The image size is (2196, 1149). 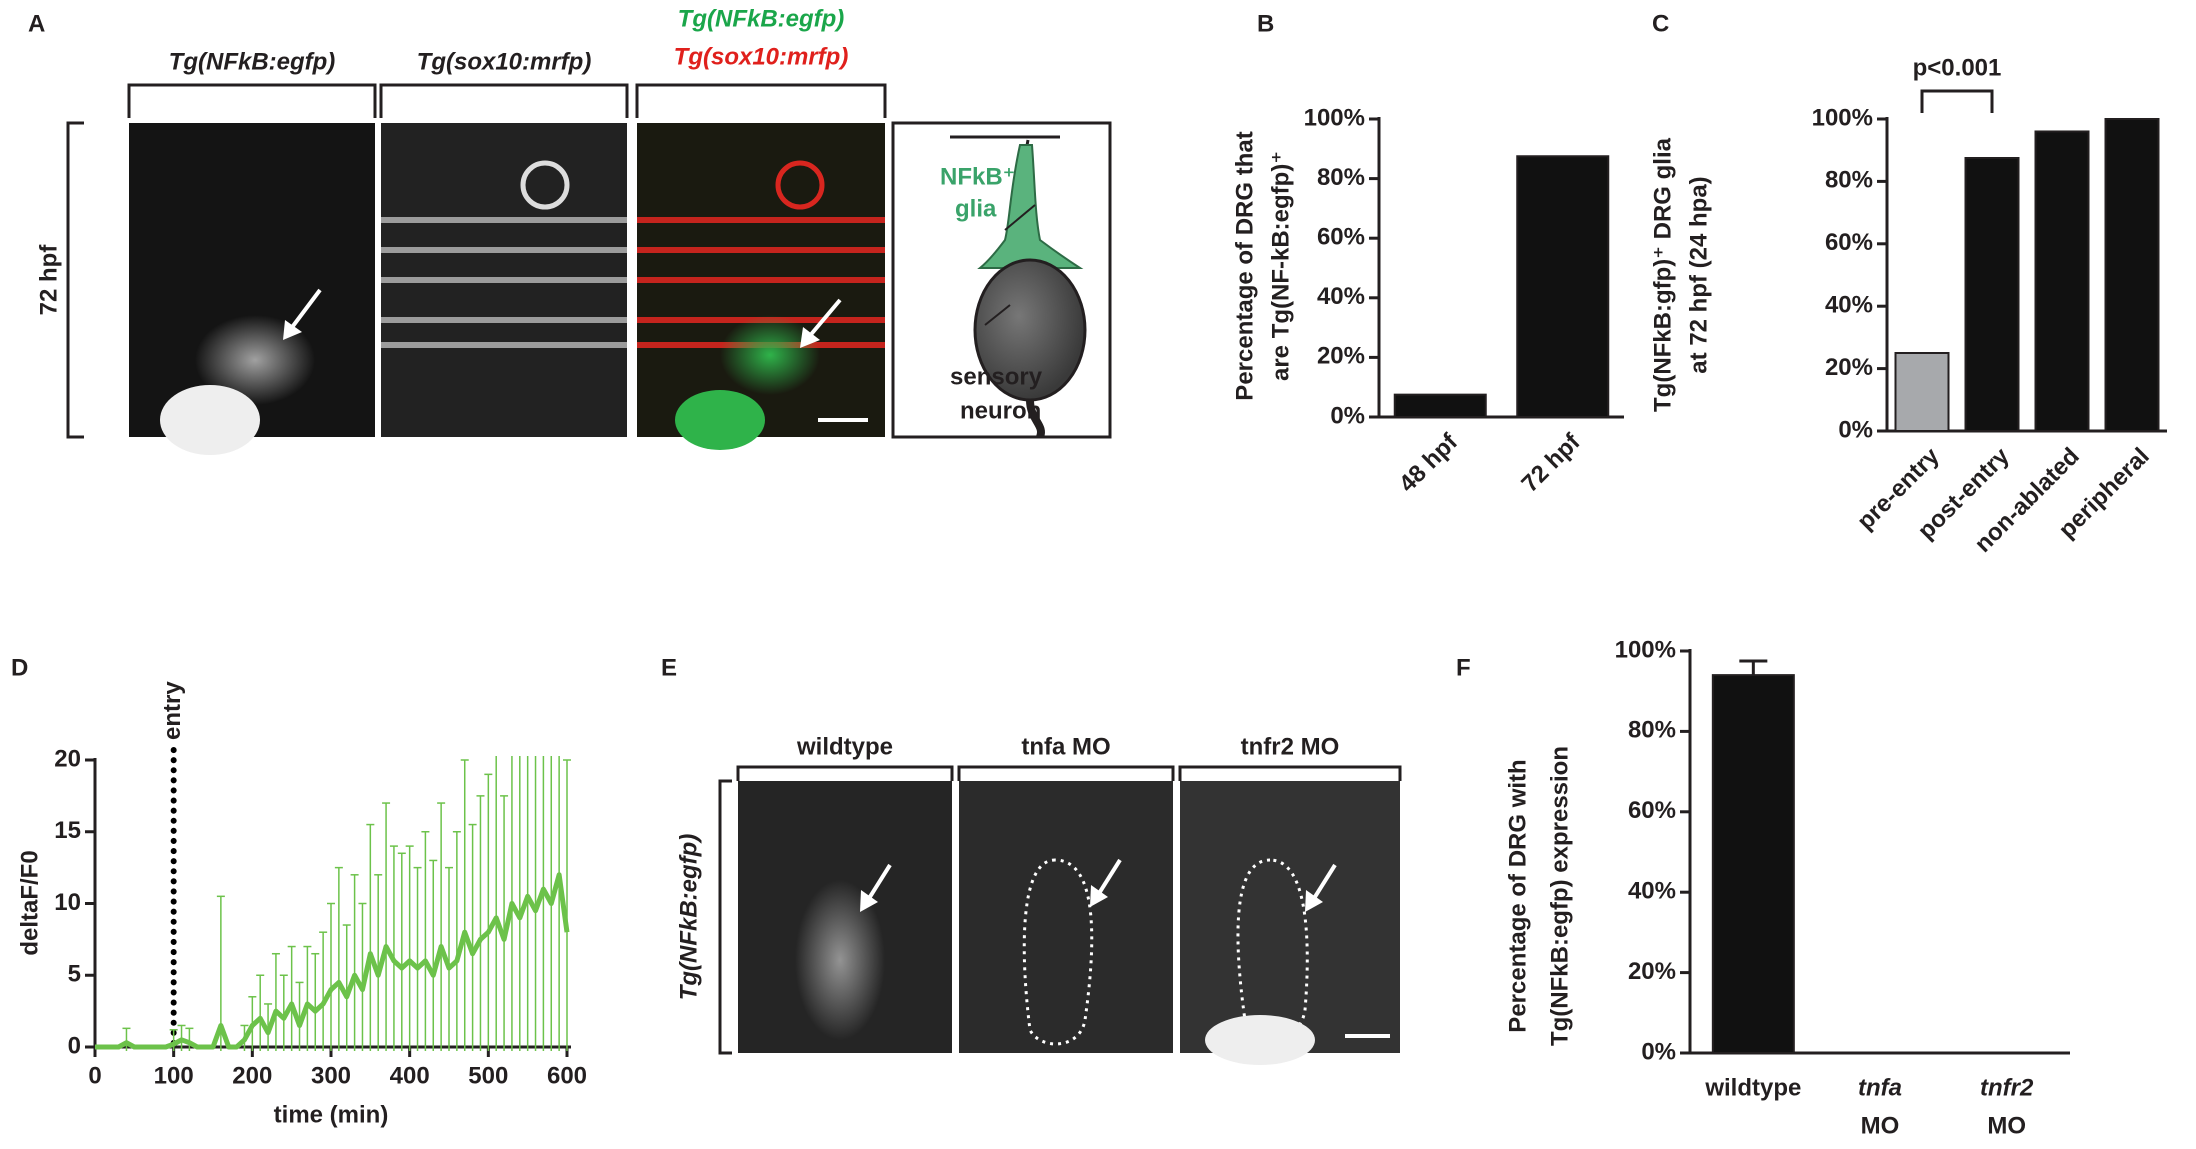 What do you see at coordinates (1280, 266) in the screenshot?
I see `y-axis-label: are Tg(NF-kB:egfp)⁺` at bounding box center [1280, 266].